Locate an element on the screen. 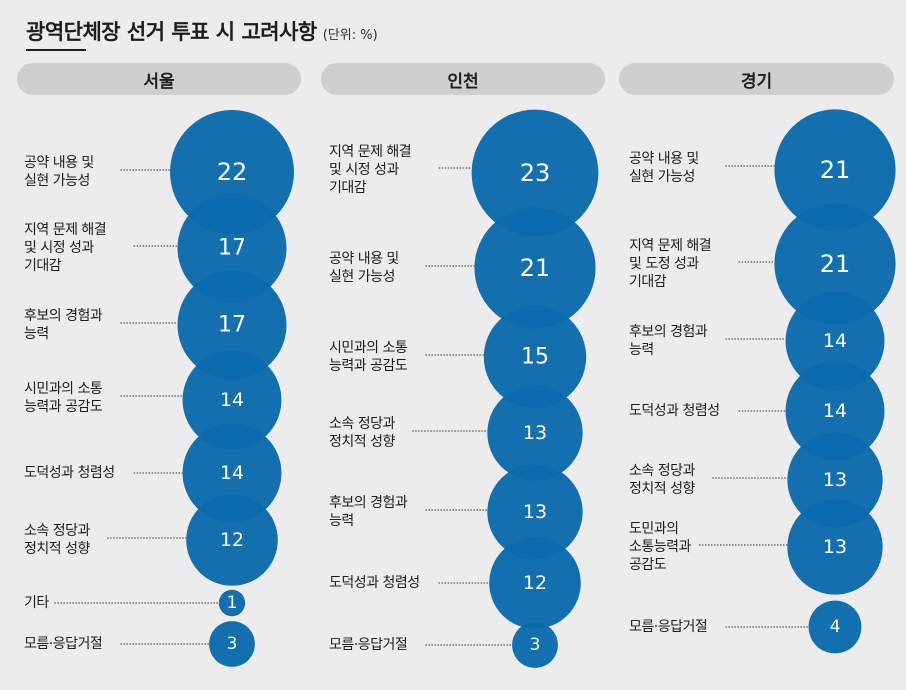 Image resolution: width=906 pixels, height=690 pixels. bubble-경기-3 is located at coordinates (835, 411).